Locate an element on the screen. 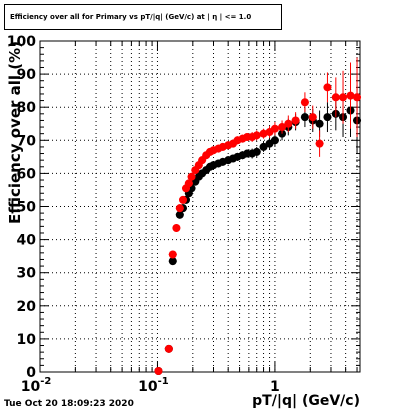 The image size is (400, 414). y-tick-label: 70 is located at coordinates (27, 141).